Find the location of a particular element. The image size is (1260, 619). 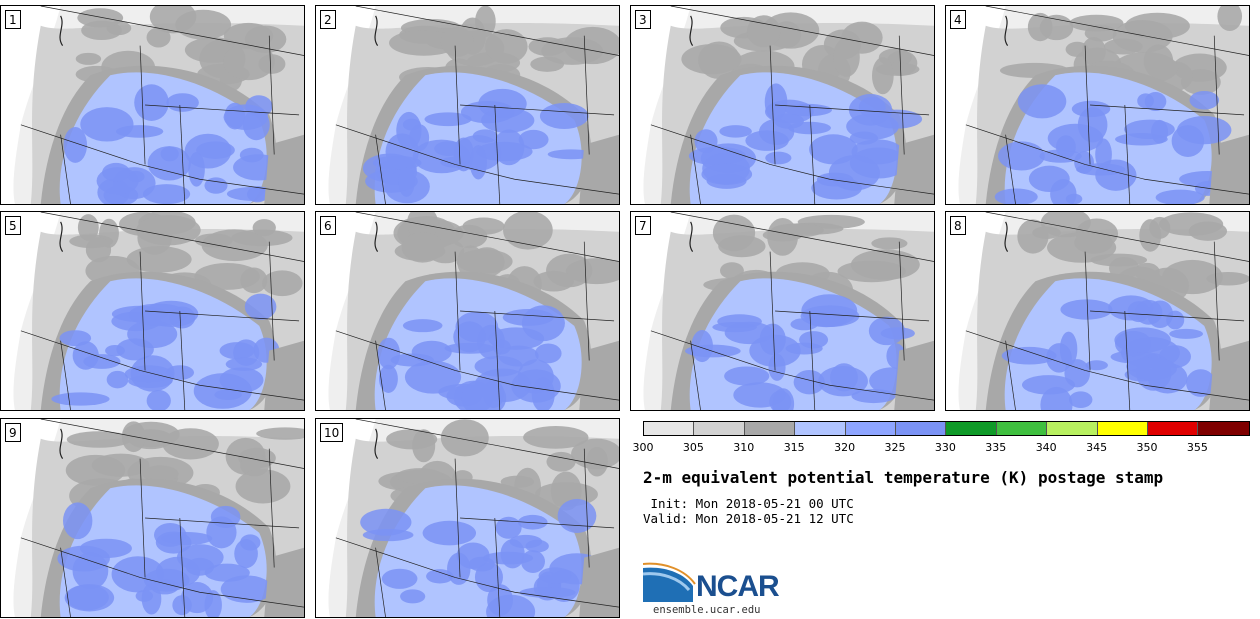

stamp-panel-4: 4 is located at coordinates (1097, 105).